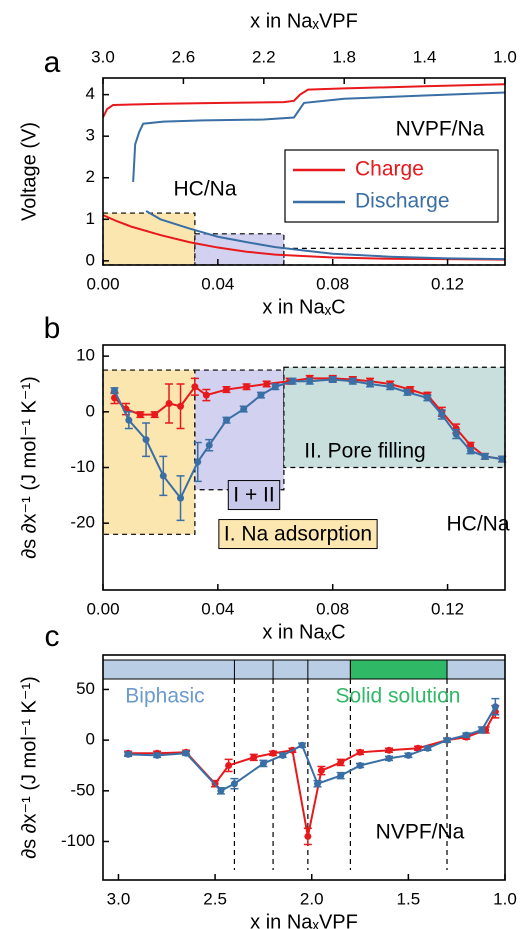  Describe the element at coordinates (82, 789) in the screenshot. I see `y-tick-label: -50` at that location.